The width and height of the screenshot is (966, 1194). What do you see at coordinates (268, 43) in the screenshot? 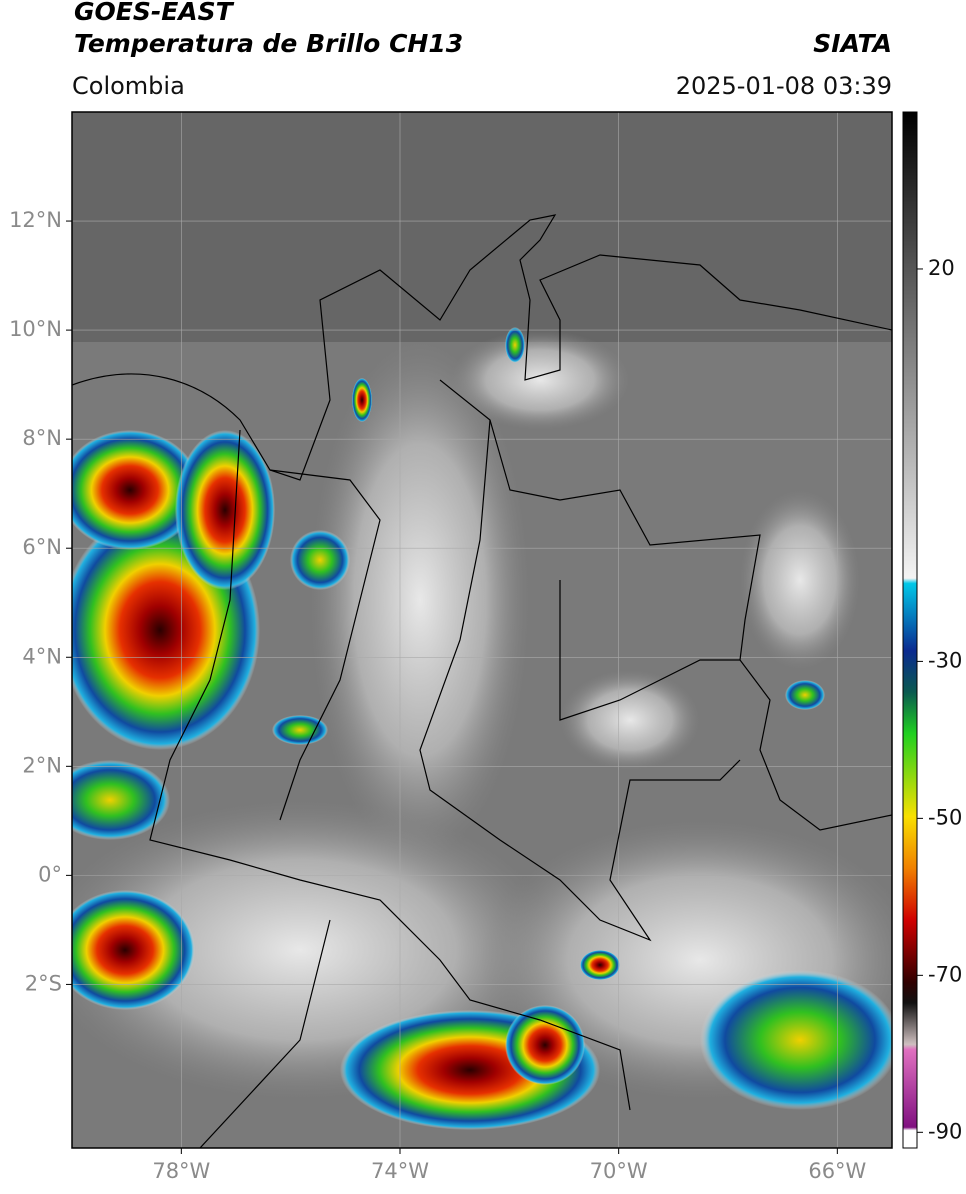
I see `subtitle: Temperatura de Brillo CH13` at bounding box center [268, 43].